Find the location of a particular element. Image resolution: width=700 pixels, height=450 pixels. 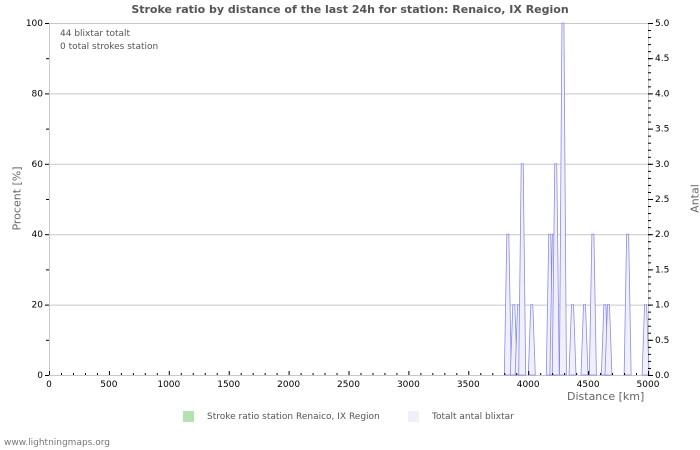

svg-text: 1.5 is located at coordinates (662, 270).